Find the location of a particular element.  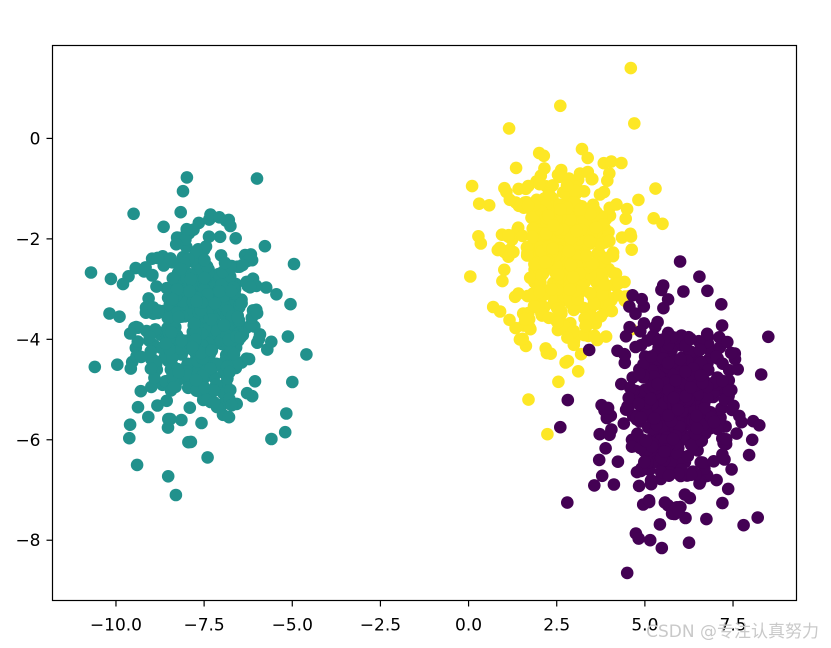

x-tick-label: −2.5 is located at coordinates (380, 626).